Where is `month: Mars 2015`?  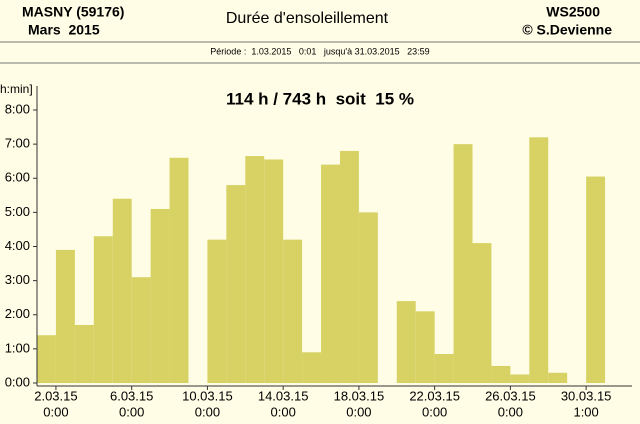 month: Mars 2015 is located at coordinates (64, 30).